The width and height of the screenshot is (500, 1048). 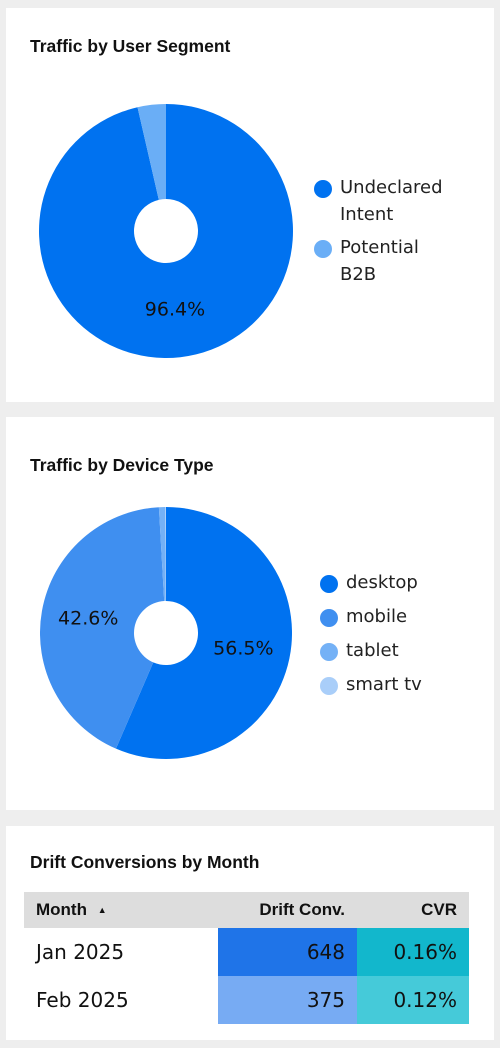 I want to click on table-title: Drift Conversions by Month, so click(x=145, y=862).